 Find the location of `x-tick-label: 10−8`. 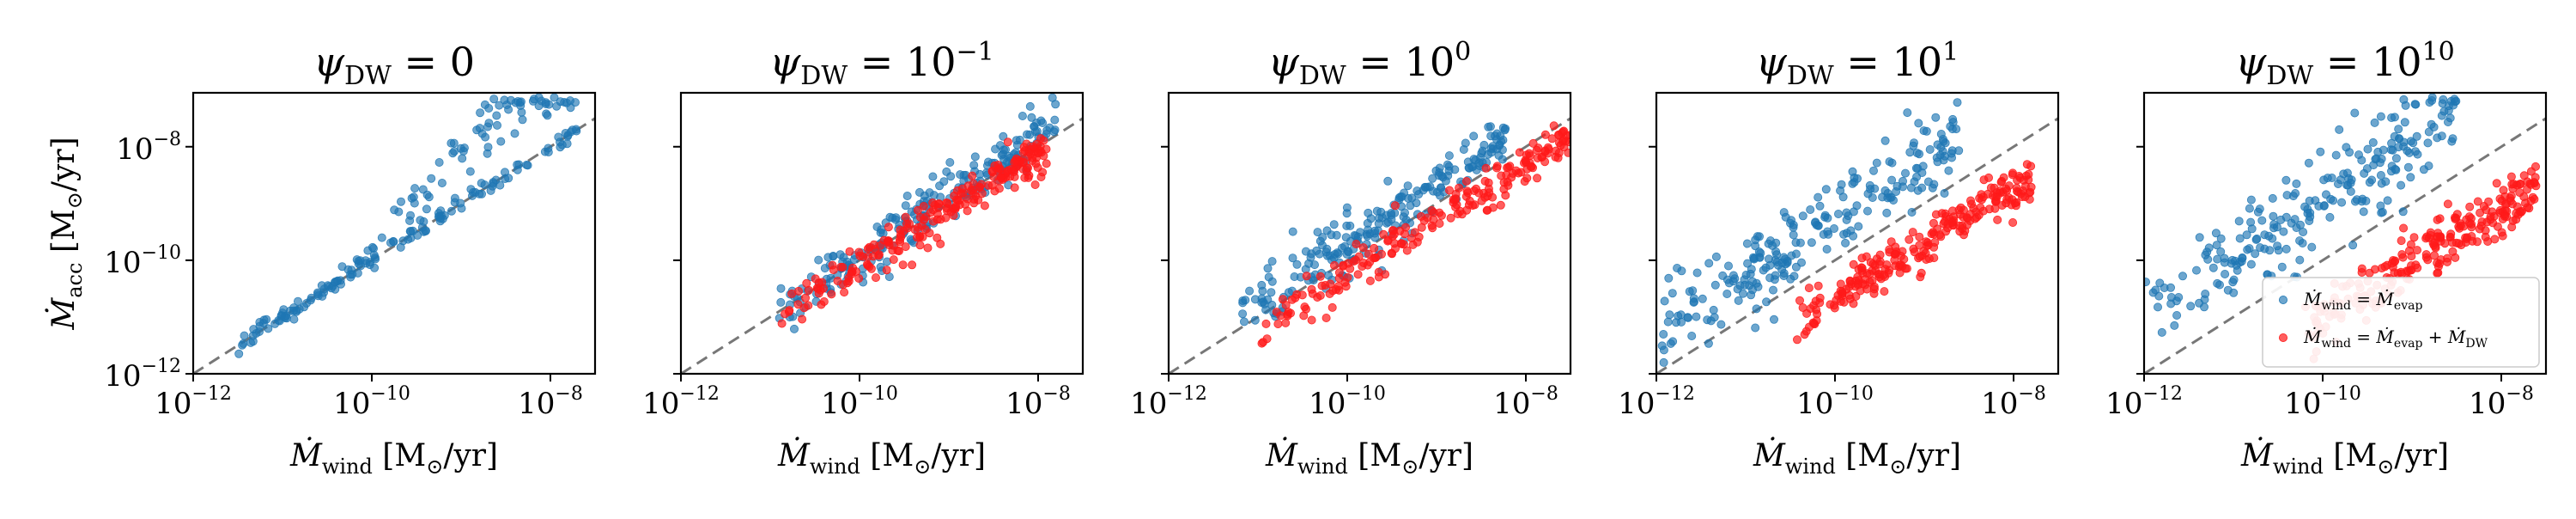

x-tick-label: 10−8 is located at coordinates (1038, 402).